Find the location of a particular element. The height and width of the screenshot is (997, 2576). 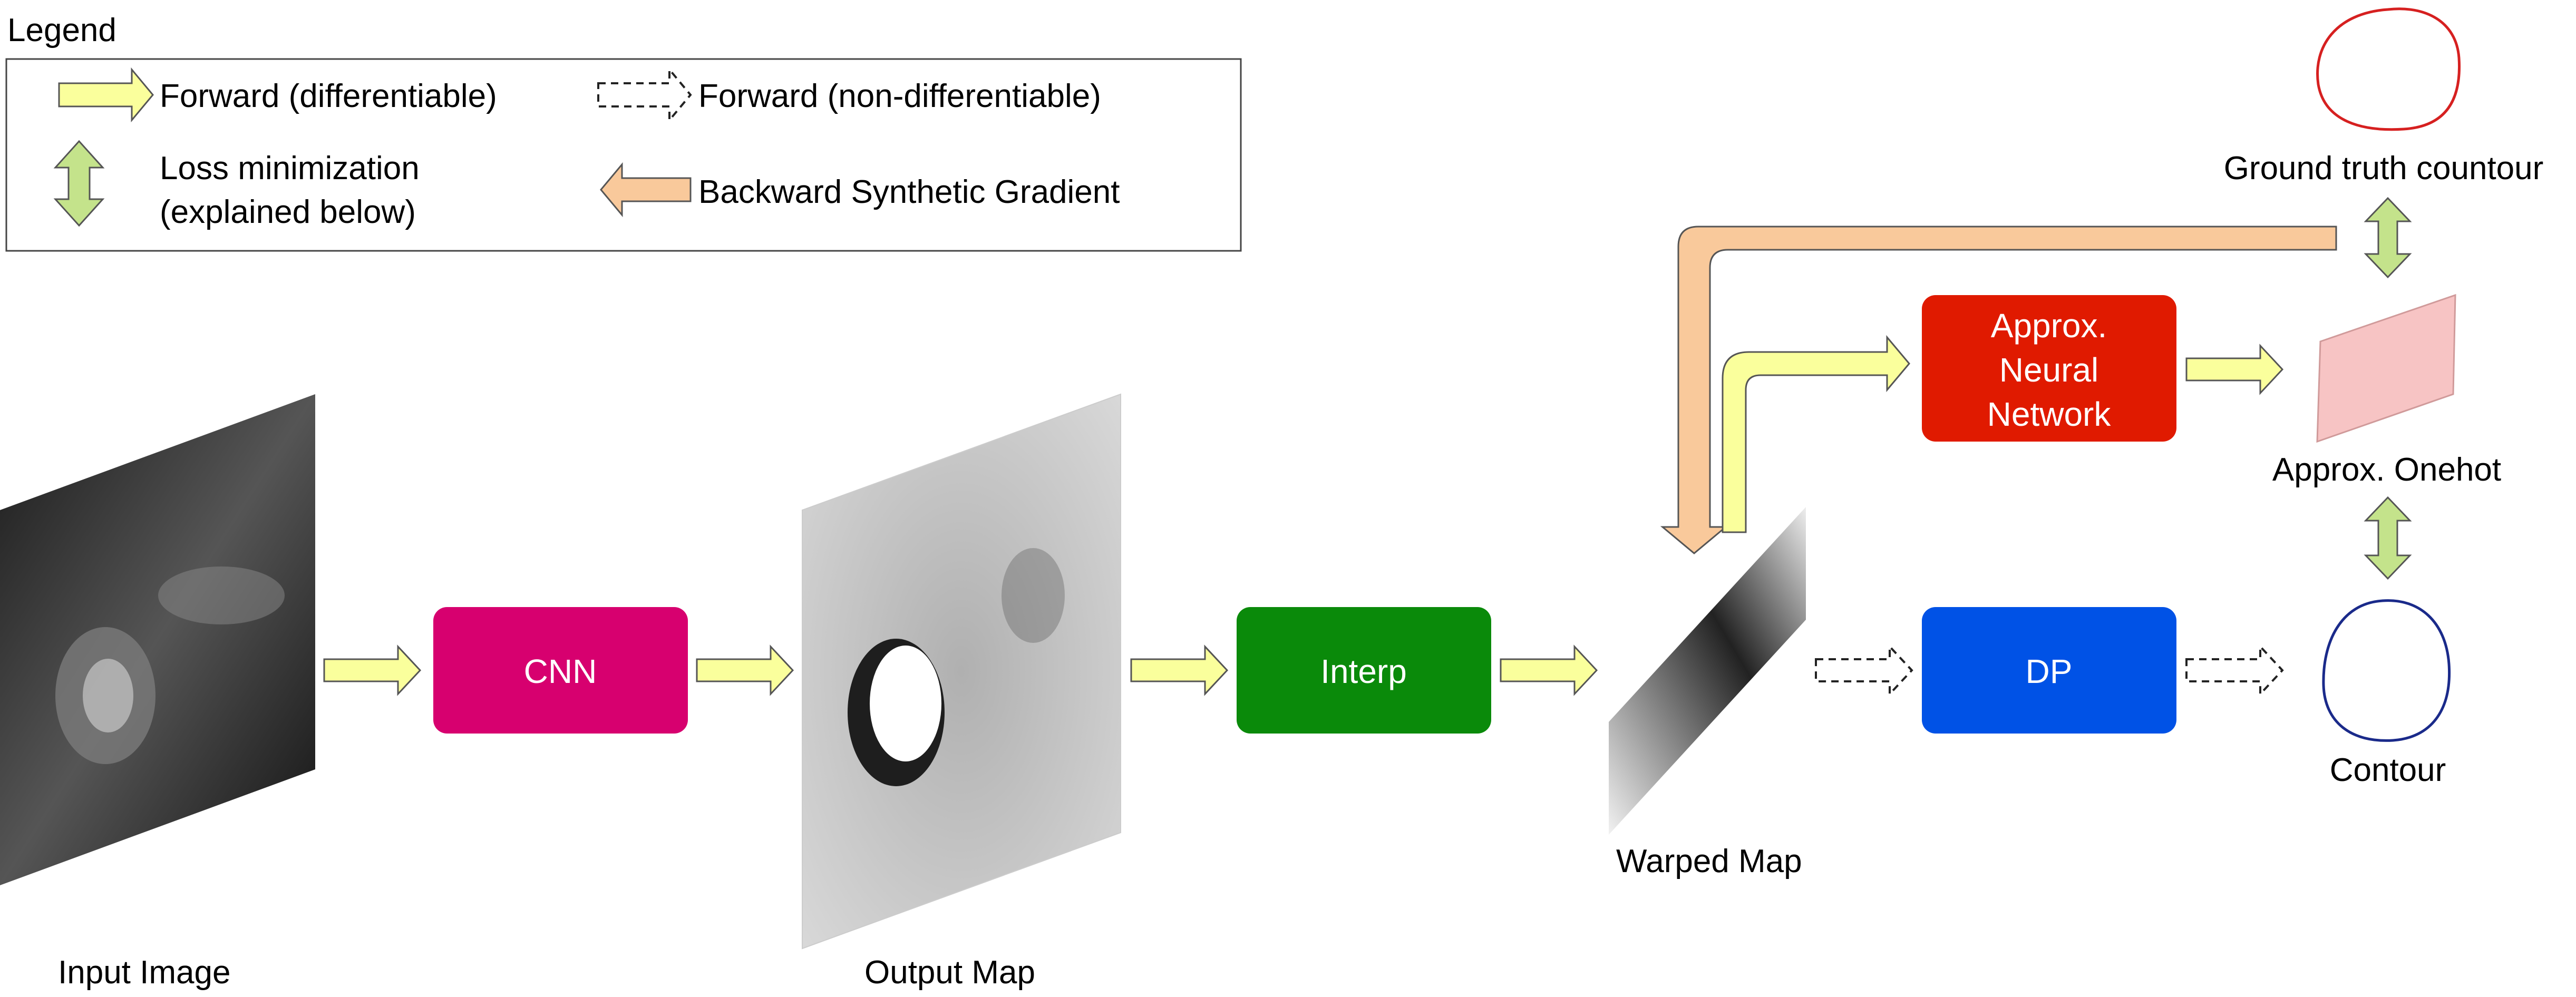

warped-map: Warped Map is located at coordinates (1707, 693).